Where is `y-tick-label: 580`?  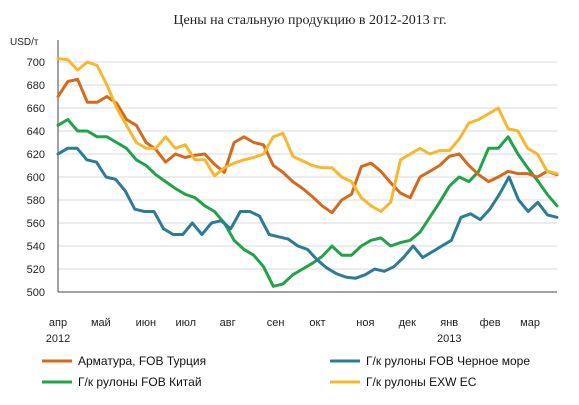
y-tick-label: 580 is located at coordinates (36, 201).